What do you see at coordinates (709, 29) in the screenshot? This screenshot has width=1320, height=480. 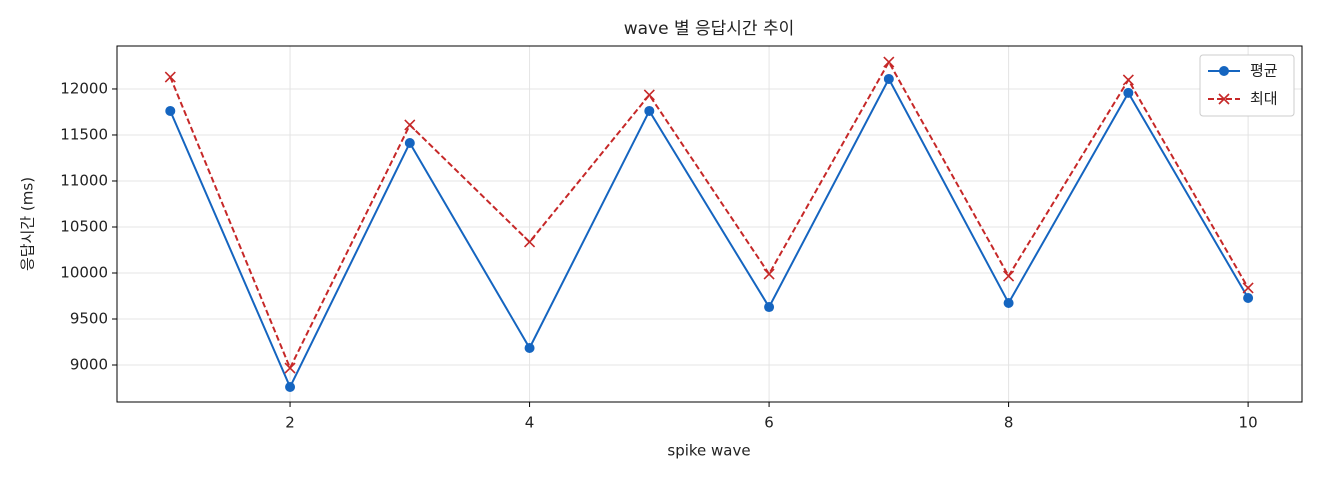 I see `chart-title: wave 별 응답시간 추이` at bounding box center [709, 29].